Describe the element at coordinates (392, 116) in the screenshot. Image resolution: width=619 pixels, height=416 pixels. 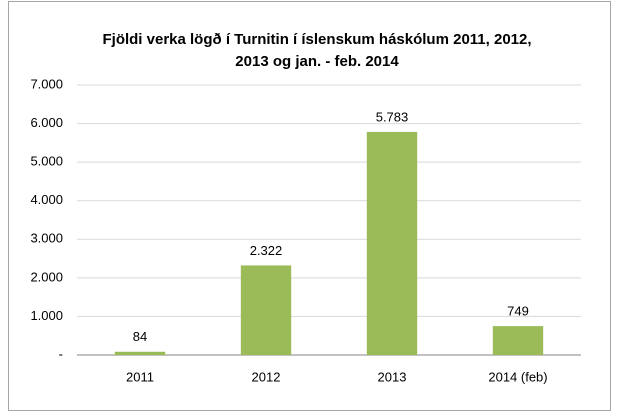
I see `data-label: 5.783` at that location.